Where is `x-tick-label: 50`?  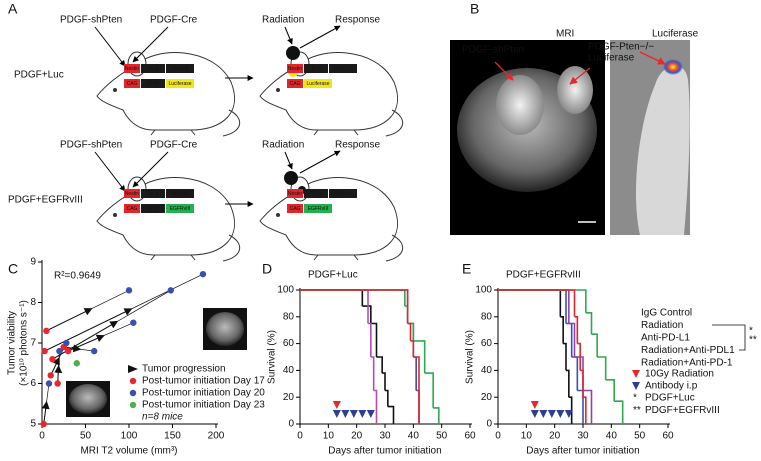
x-tick-label: 50 is located at coordinates (442, 436).